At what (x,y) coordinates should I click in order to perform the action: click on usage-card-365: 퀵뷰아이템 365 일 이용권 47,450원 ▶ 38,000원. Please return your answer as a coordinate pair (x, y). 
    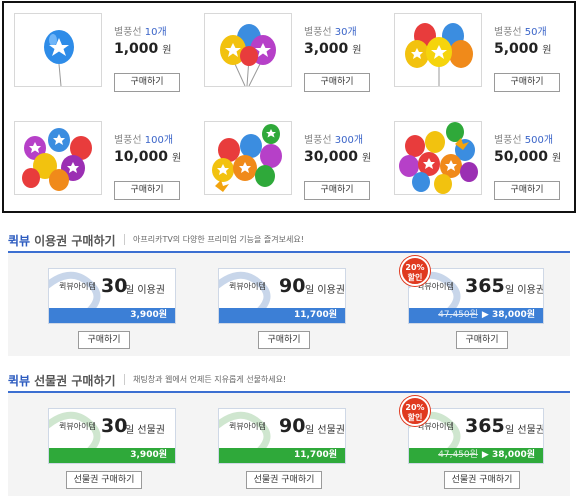
    Looking at the image, I should click on (476, 296).